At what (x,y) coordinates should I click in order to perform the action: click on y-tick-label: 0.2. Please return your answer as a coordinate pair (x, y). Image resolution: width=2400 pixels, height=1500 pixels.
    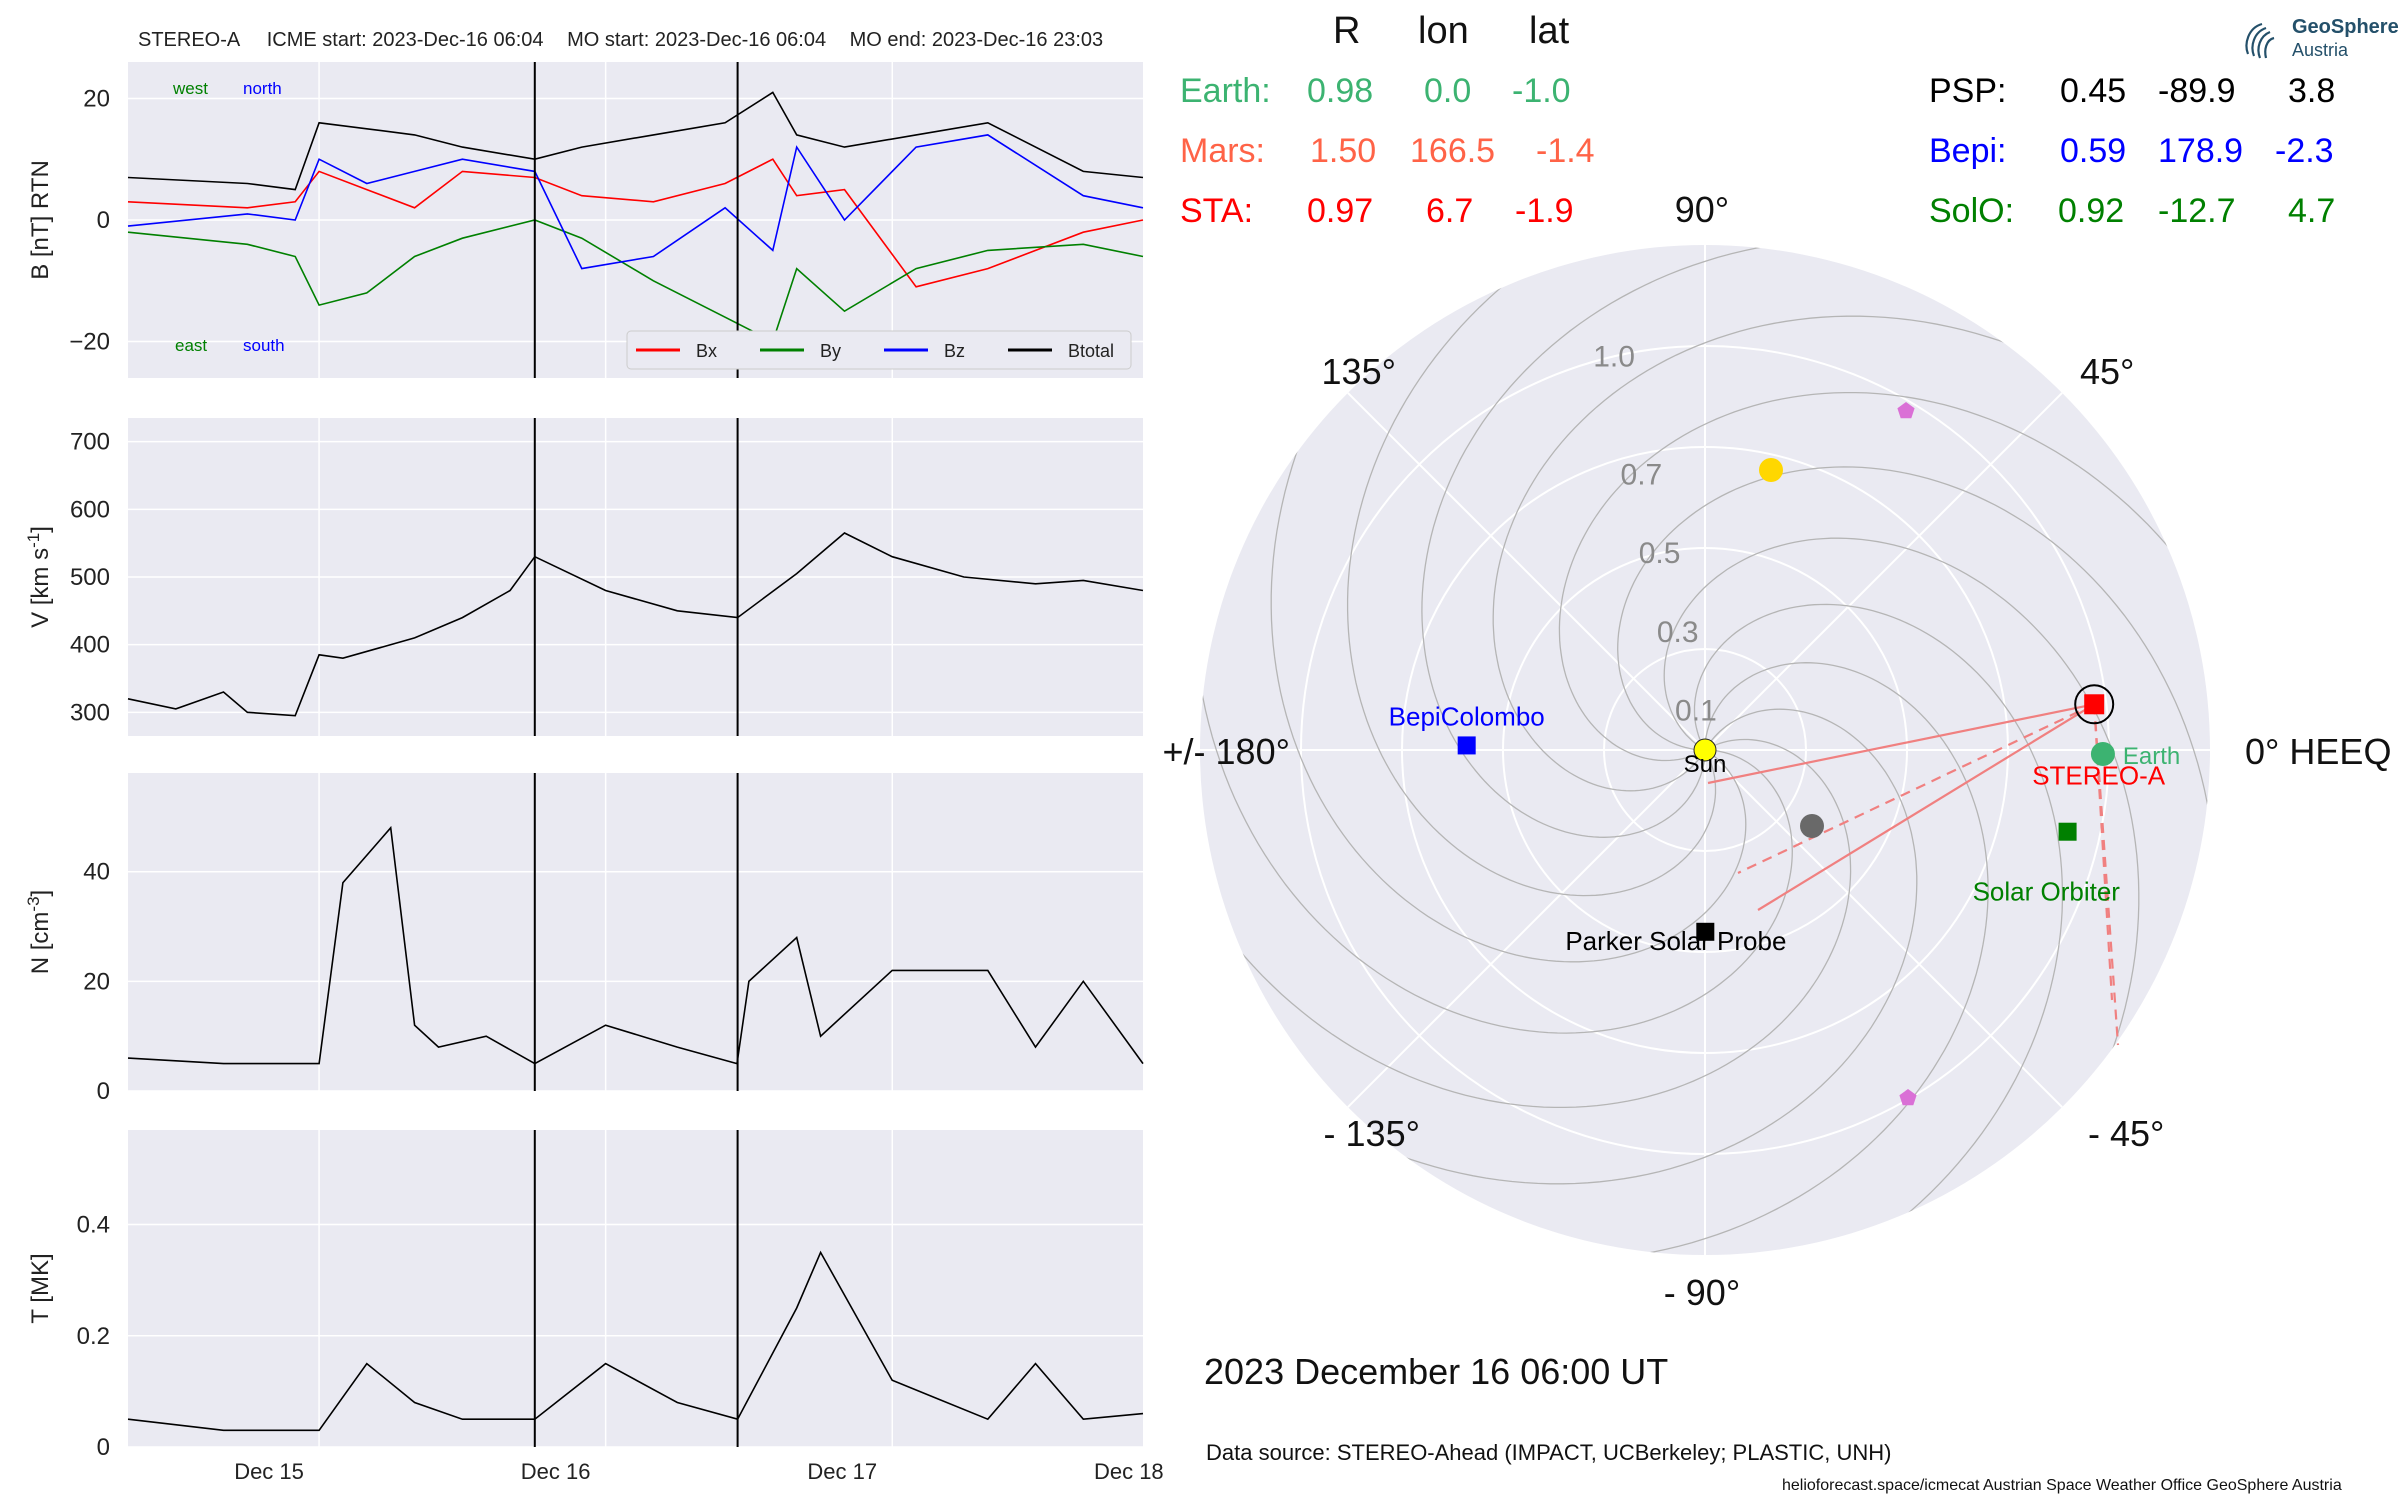
    Looking at the image, I should click on (93, 1336).